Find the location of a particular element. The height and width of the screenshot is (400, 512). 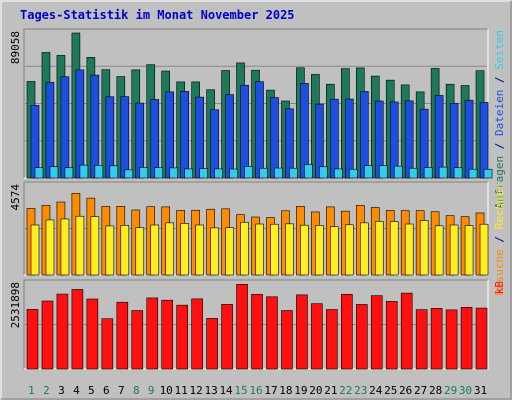

legend-label: Anfragen / Dateien / Seiten is located at coordinates (499, 119).